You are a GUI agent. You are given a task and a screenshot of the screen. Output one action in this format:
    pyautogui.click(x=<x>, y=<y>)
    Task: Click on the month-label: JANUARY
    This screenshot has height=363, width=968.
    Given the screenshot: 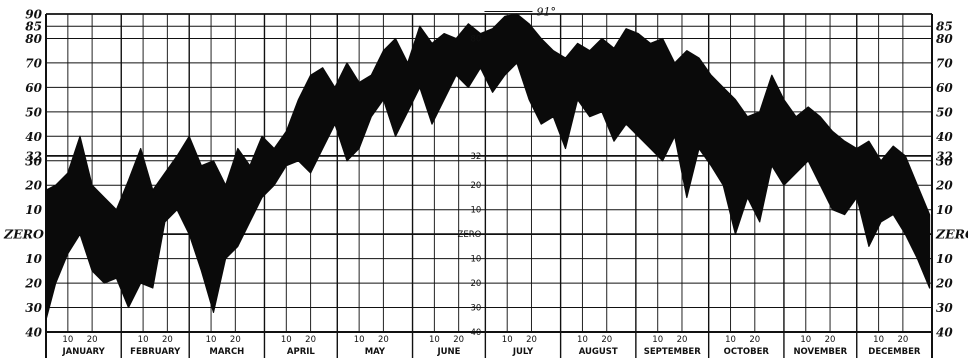 What is the action you would take?
    pyautogui.click(x=83, y=352)
    